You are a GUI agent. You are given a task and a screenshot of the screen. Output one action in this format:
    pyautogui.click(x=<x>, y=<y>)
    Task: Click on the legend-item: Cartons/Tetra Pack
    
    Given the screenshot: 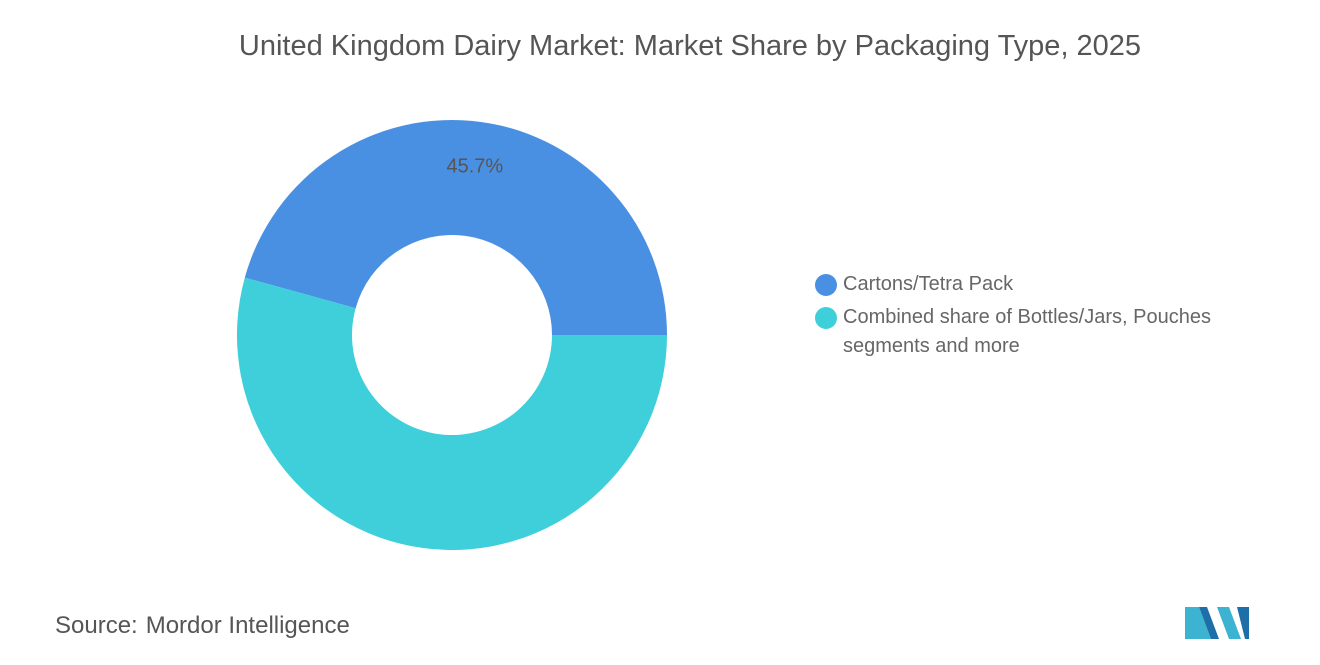 What is the action you would take?
    pyautogui.click(x=1040, y=284)
    